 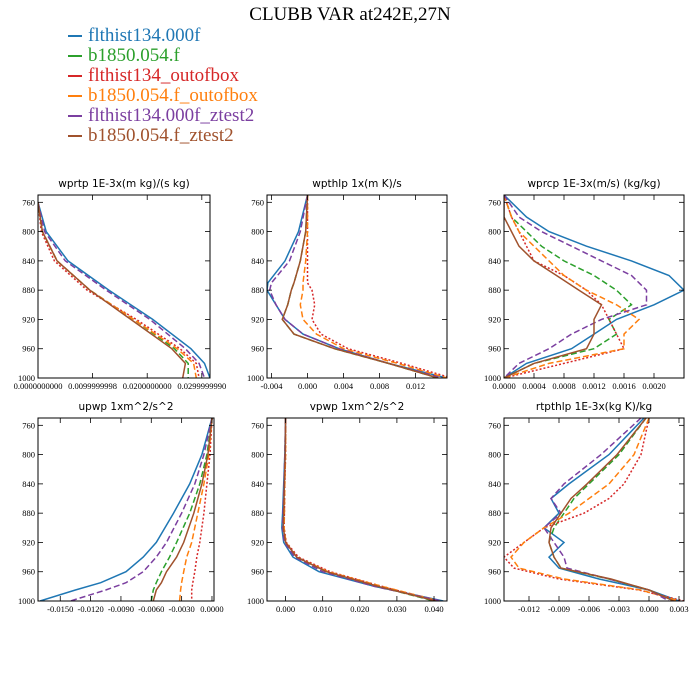 What do you see at coordinates (344, 386) in the screenshot?
I see `x-tick-label: 0.004` at bounding box center [344, 386].